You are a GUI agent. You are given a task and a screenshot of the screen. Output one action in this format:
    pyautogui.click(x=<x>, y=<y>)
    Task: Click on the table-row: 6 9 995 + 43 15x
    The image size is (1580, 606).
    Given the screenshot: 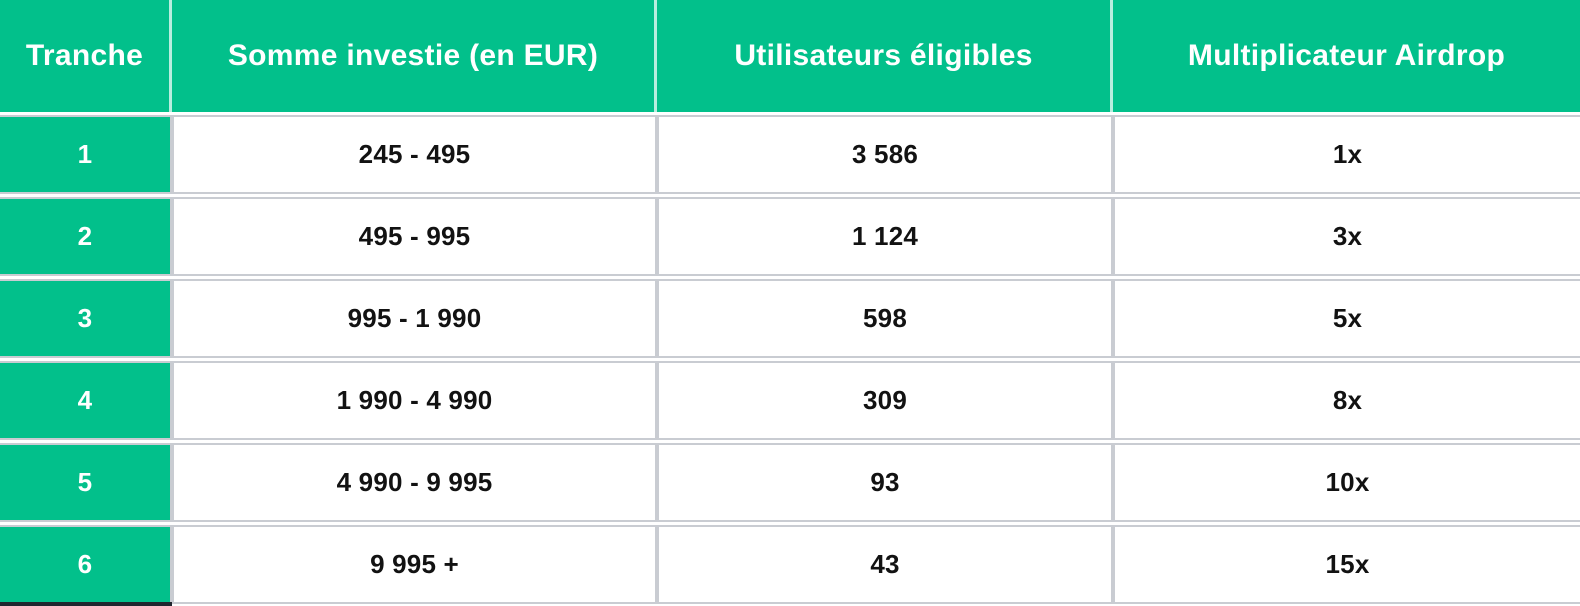 What is the action you would take?
    pyautogui.click(x=790, y=564)
    